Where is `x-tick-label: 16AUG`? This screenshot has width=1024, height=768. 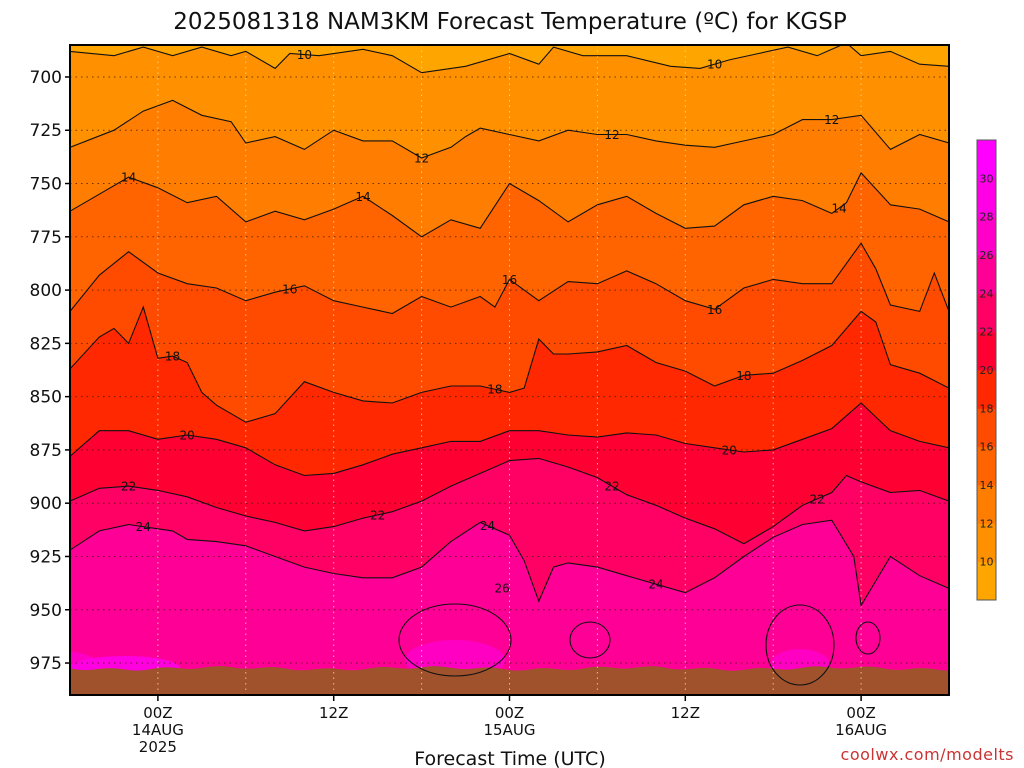
x-tick-label: 16AUG is located at coordinates (861, 730).